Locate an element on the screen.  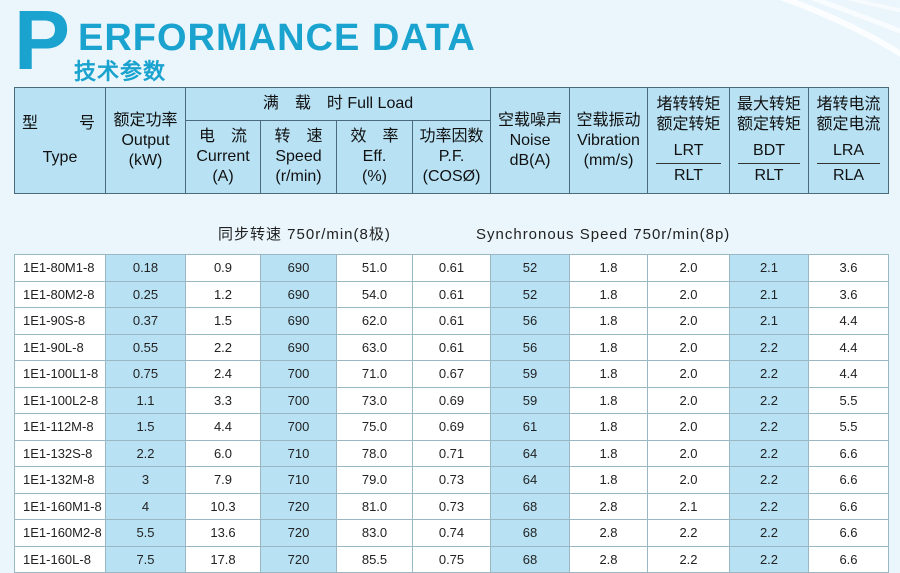
header-power-factor: 功率因数 P.F. (COSØ) is located at coordinates (451, 157).